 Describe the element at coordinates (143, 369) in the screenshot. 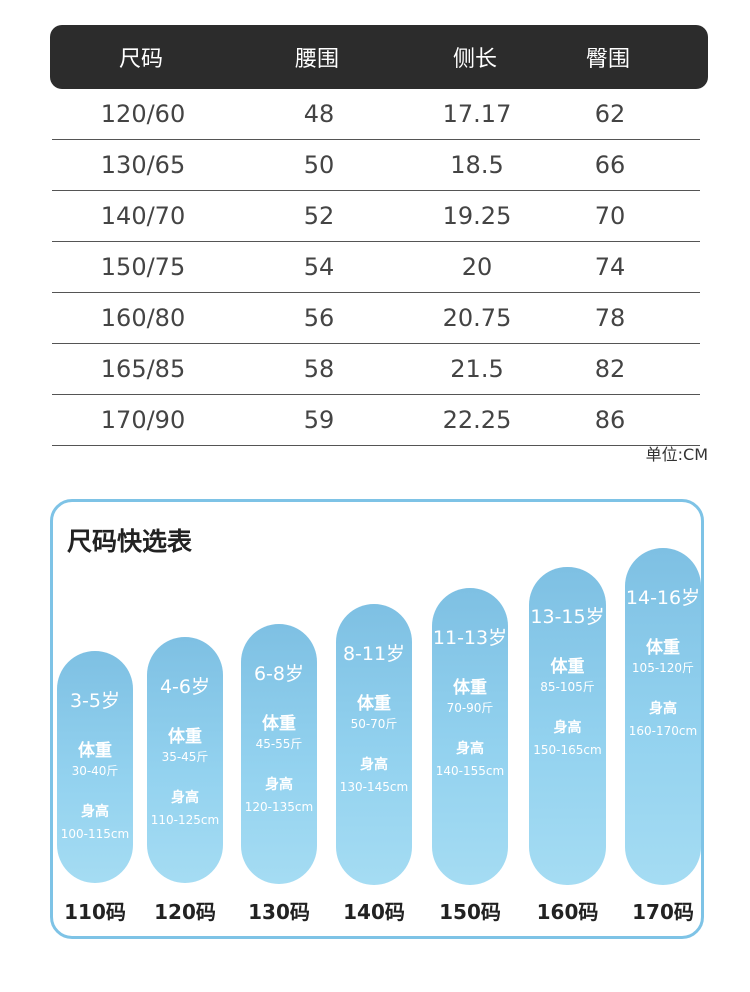

I see `cell-size: 165/85` at that location.